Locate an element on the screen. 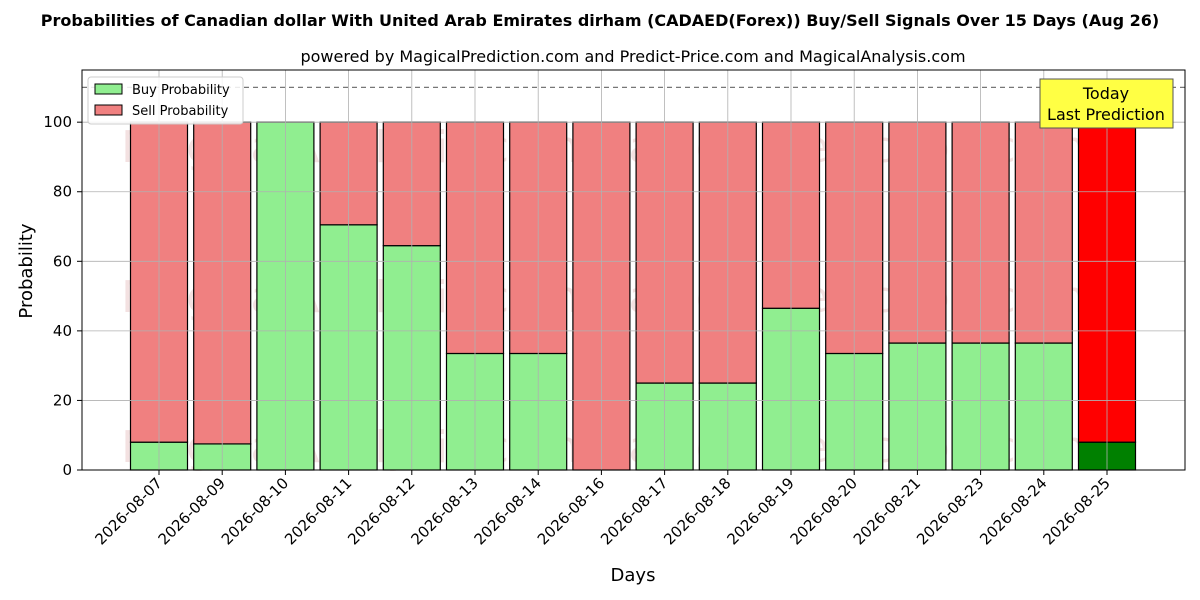 The height and width of the screenshot is (600, 1200). y-tick-label: 20 is located at coordinates (62, 400).